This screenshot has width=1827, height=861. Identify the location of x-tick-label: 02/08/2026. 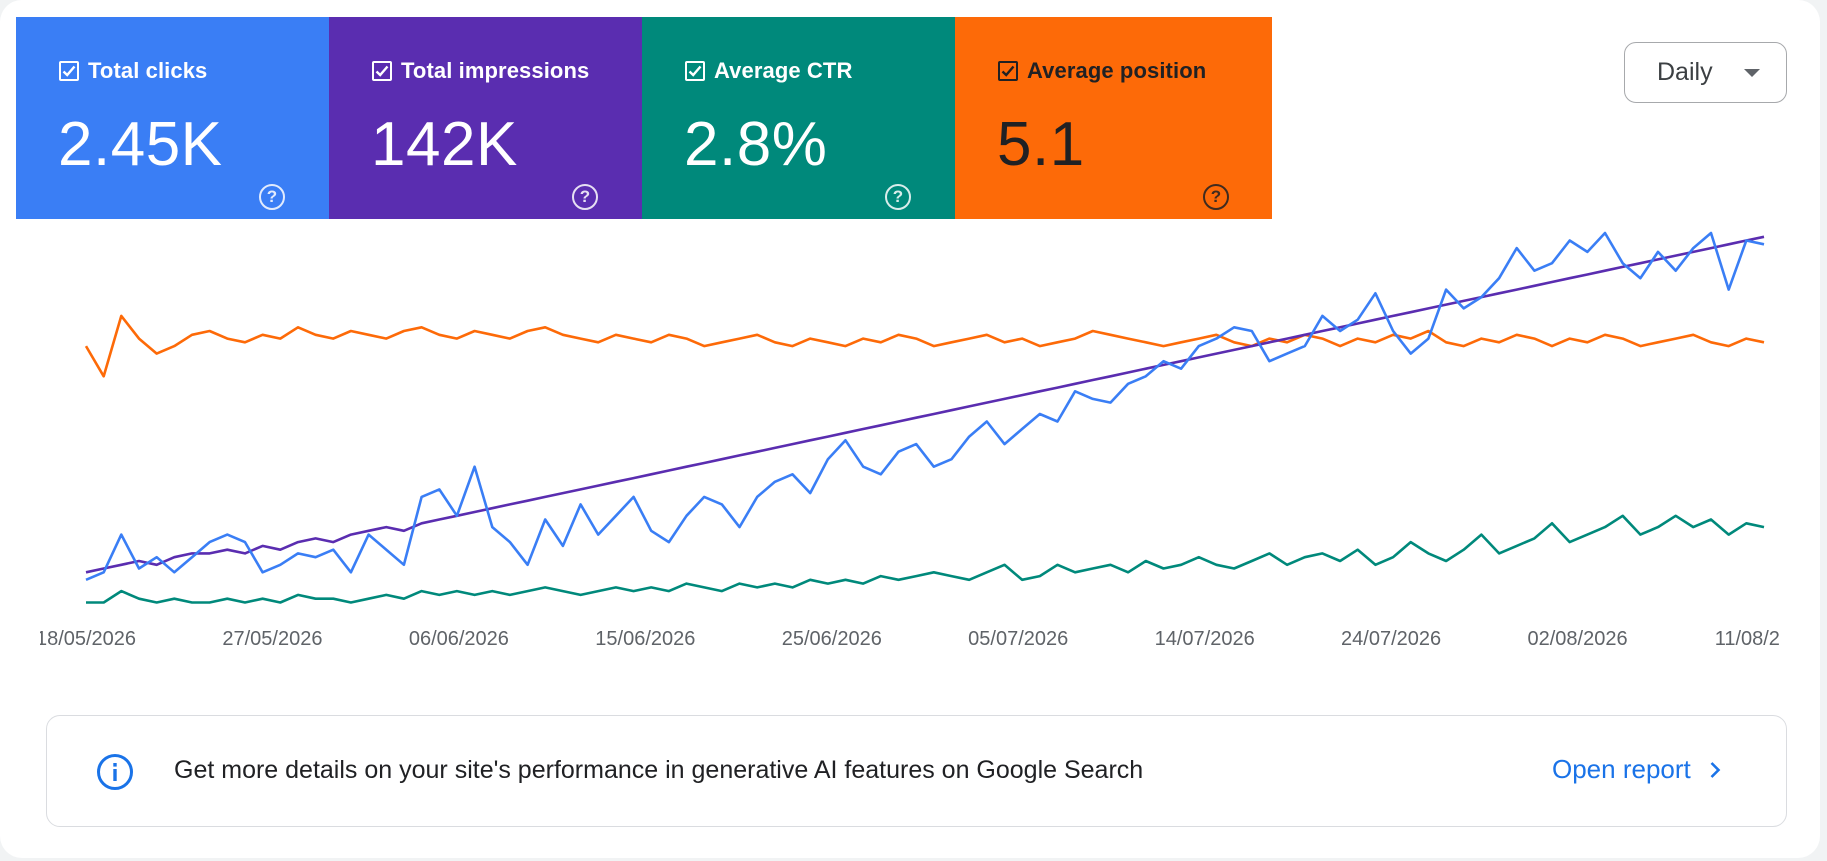
(1578, 639).